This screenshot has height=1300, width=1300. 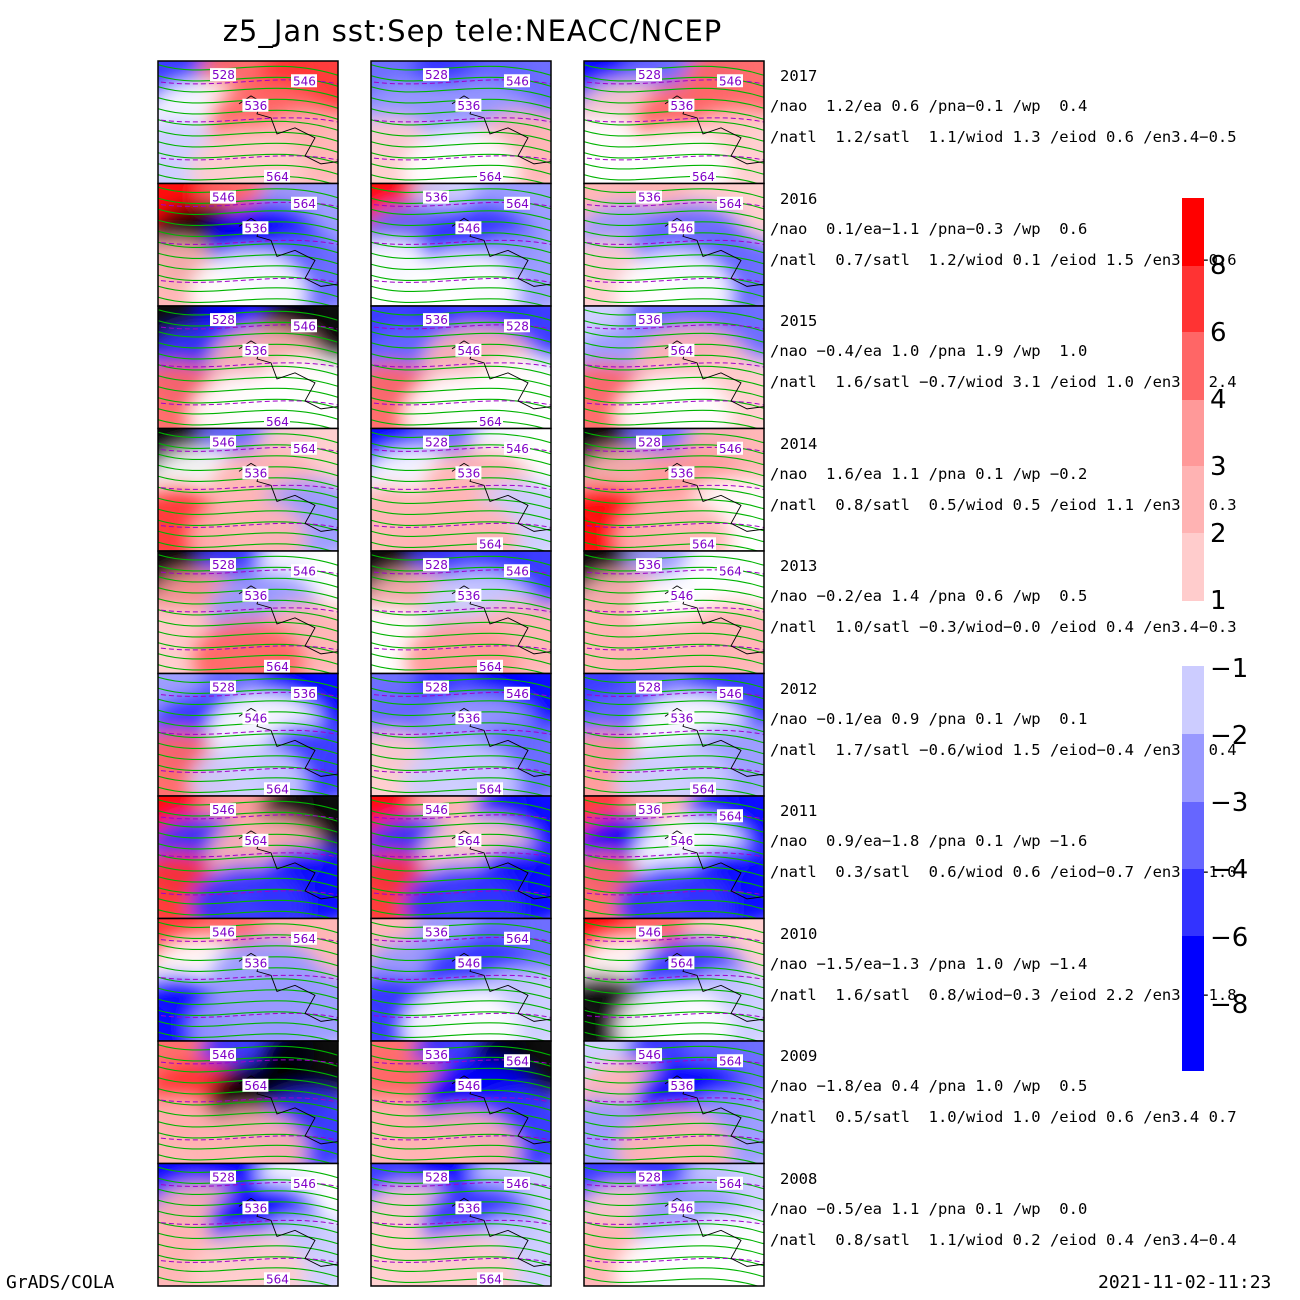 What do you see at coordinates (1218, 333) in the screenshot?
I see `colorbar-tick-label: 6` at bounding box center [1218, 333].